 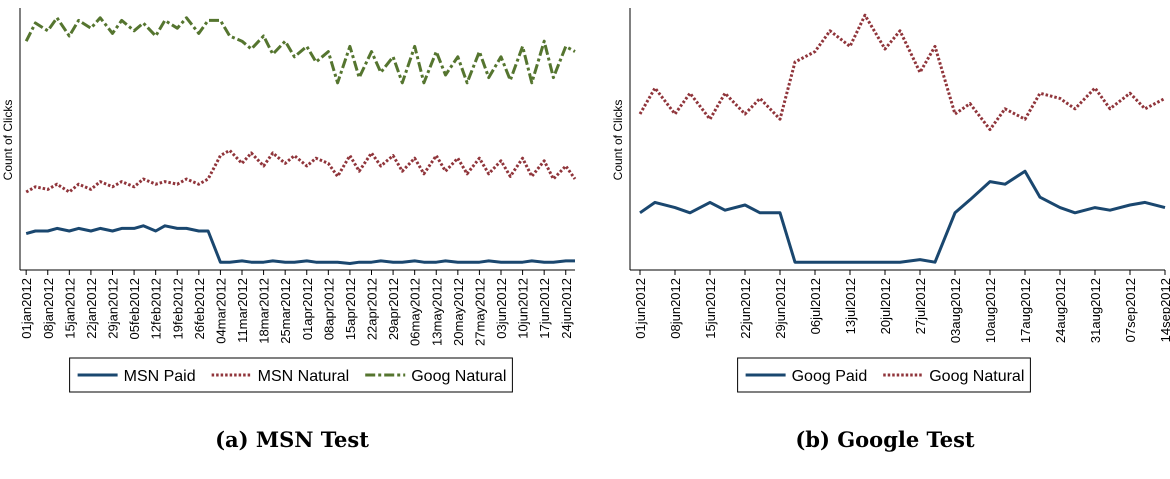 What do you see at coordinates (113, 308) in the screenshot?
I see `x-tick-label: 29jan2012` at bounding box center [113, 308].